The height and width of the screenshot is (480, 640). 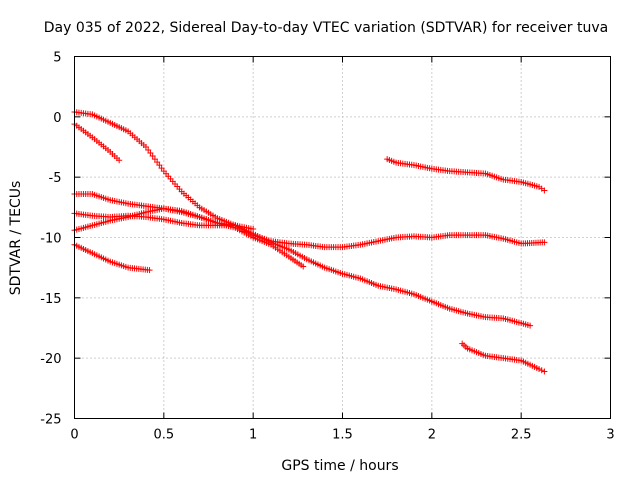 I want to click on y-tick-label: -5, so click(x=55, y=178).